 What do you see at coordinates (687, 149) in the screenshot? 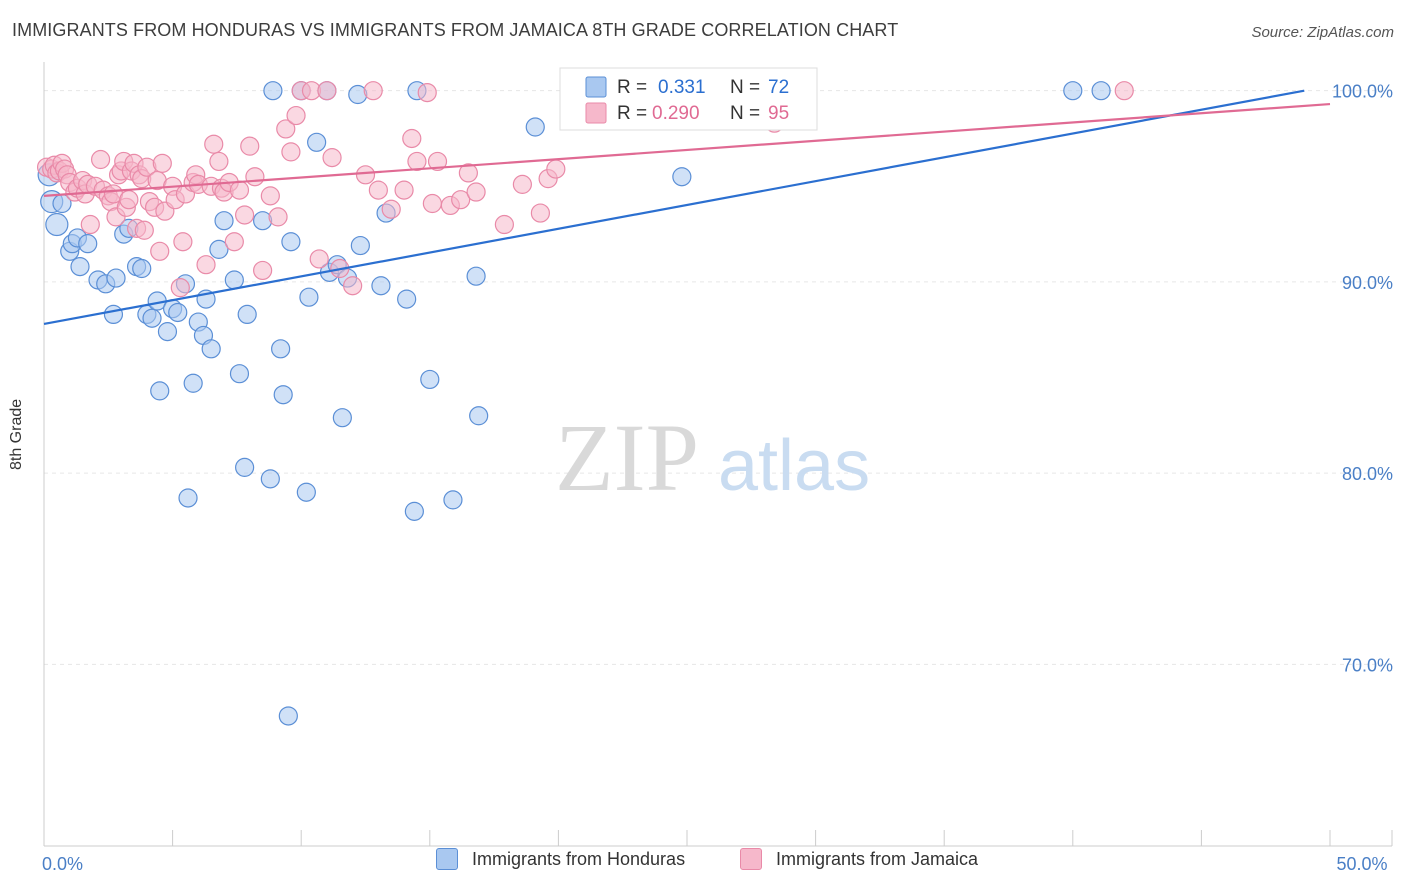
I see `jamaica-trend-line` at bounding box center [687, 149].